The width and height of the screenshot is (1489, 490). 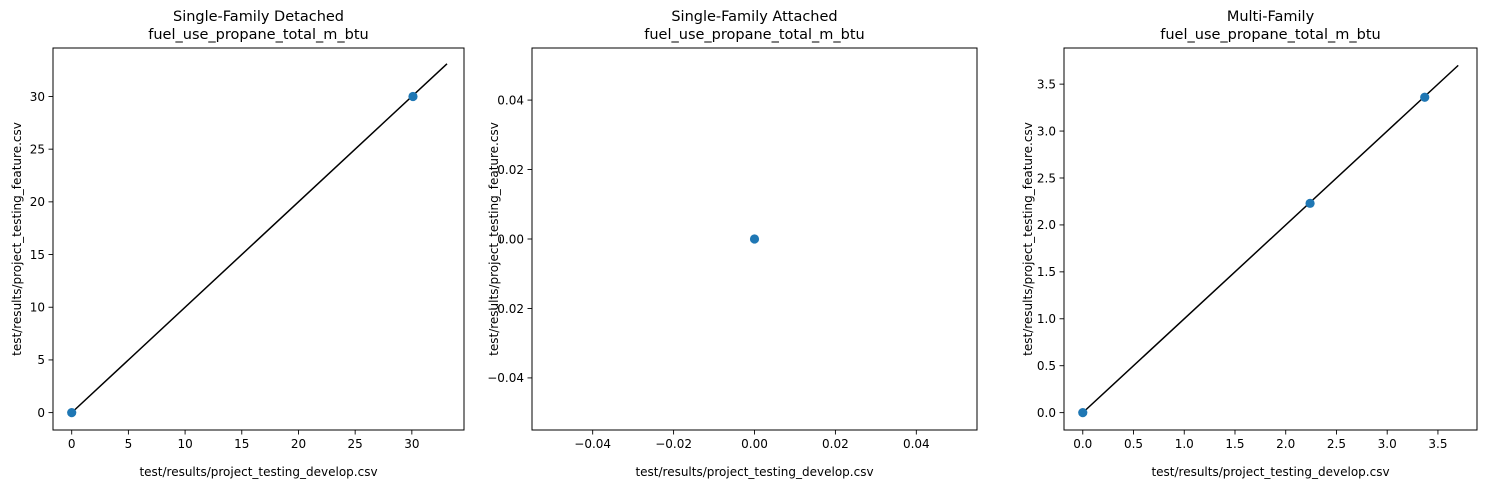 I want to click on y-tick-label: 2.0, so click(x=1046, y=225).